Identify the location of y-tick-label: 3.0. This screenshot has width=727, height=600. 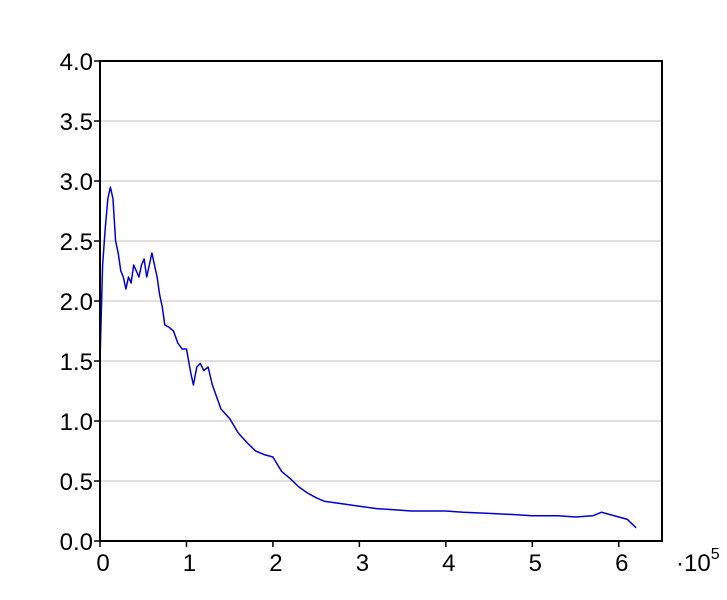
(76, 182).